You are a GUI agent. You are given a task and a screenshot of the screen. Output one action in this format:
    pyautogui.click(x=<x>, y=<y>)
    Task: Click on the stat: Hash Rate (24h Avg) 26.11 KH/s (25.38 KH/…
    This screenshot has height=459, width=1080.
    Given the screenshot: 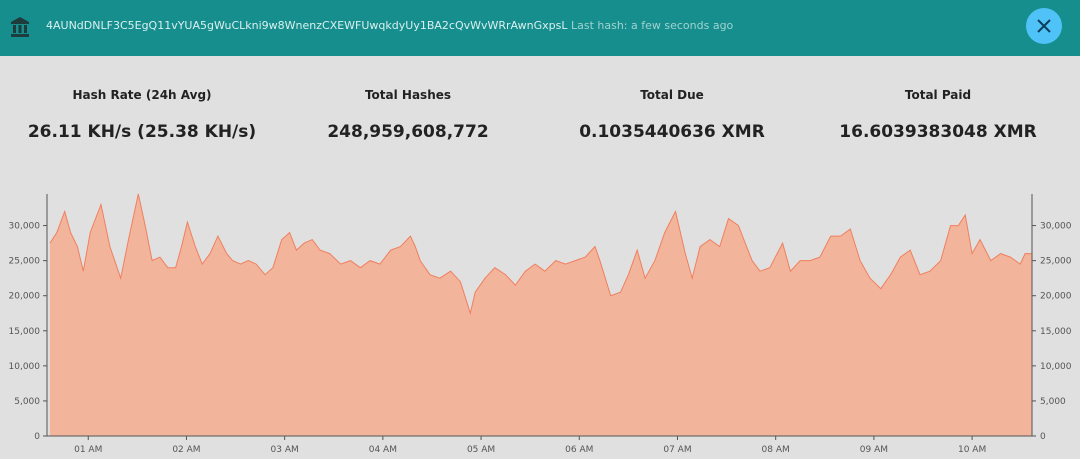 What is the action you would take?
    pyautogui.click(x=142, y=115)
    